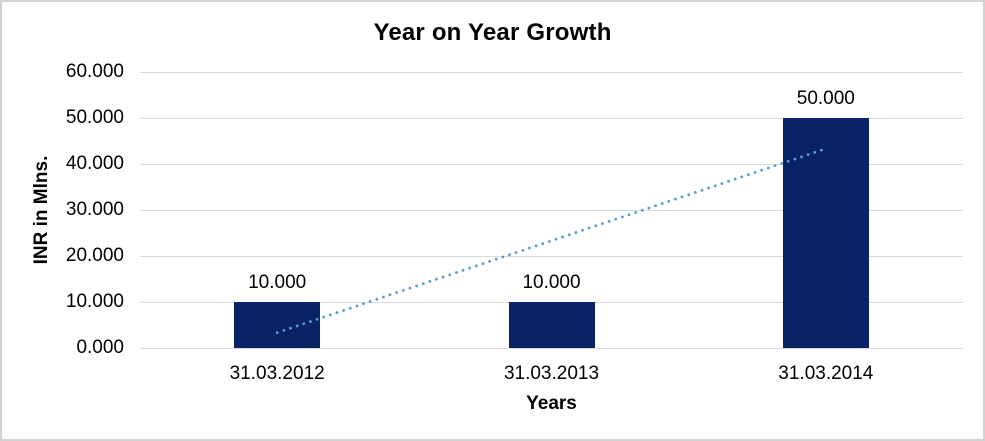 This screenshot has width=985, height=441. I want to click on bar-data-label: 50.000, so click(825, 98).